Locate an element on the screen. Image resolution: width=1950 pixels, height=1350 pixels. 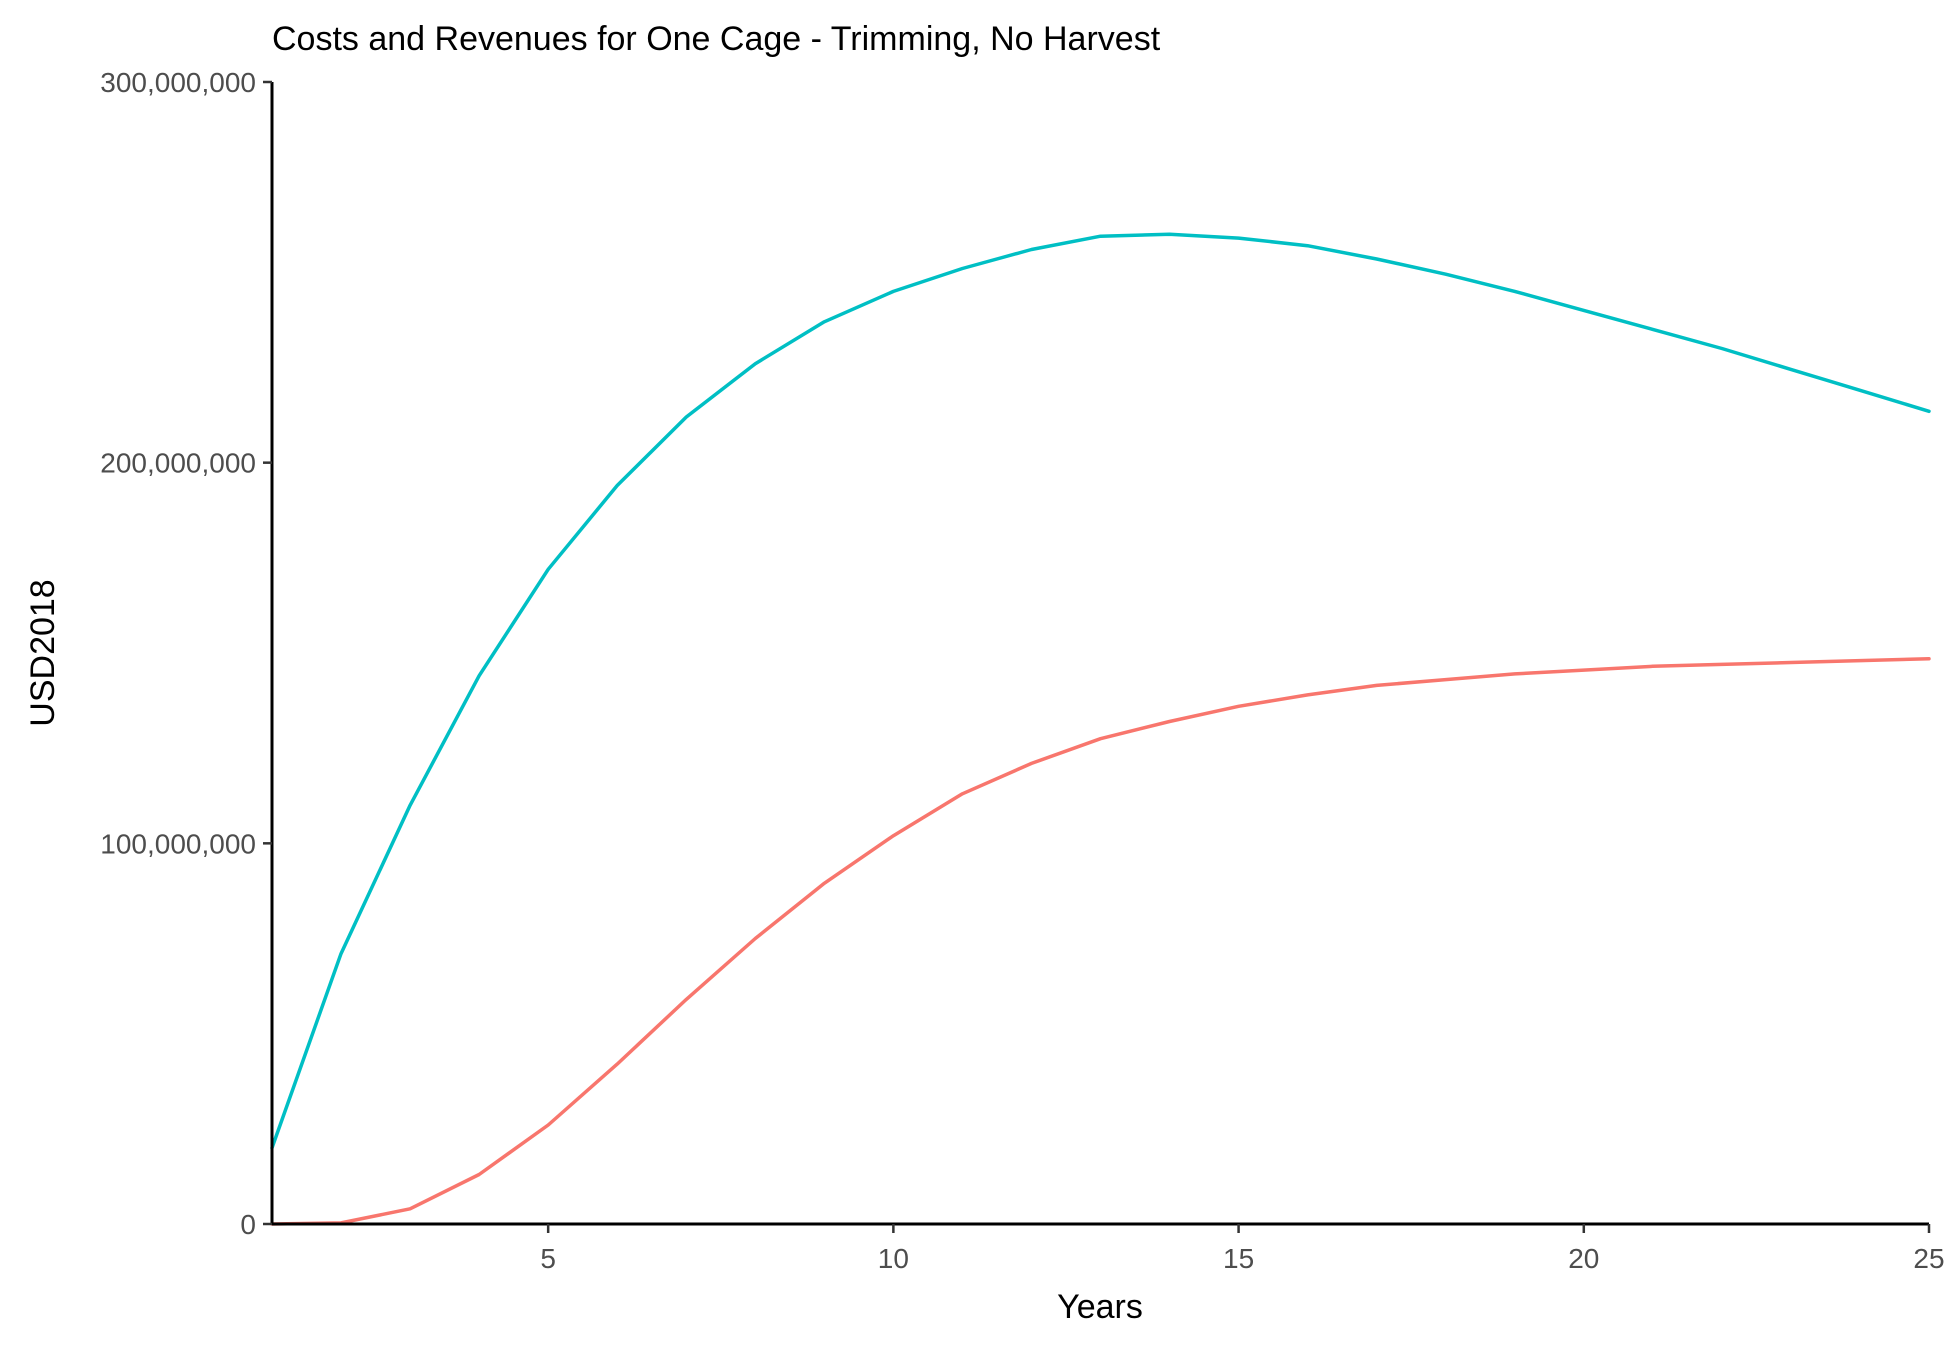
x-tick-label: 15 is located at coordinates (1238, 1258).